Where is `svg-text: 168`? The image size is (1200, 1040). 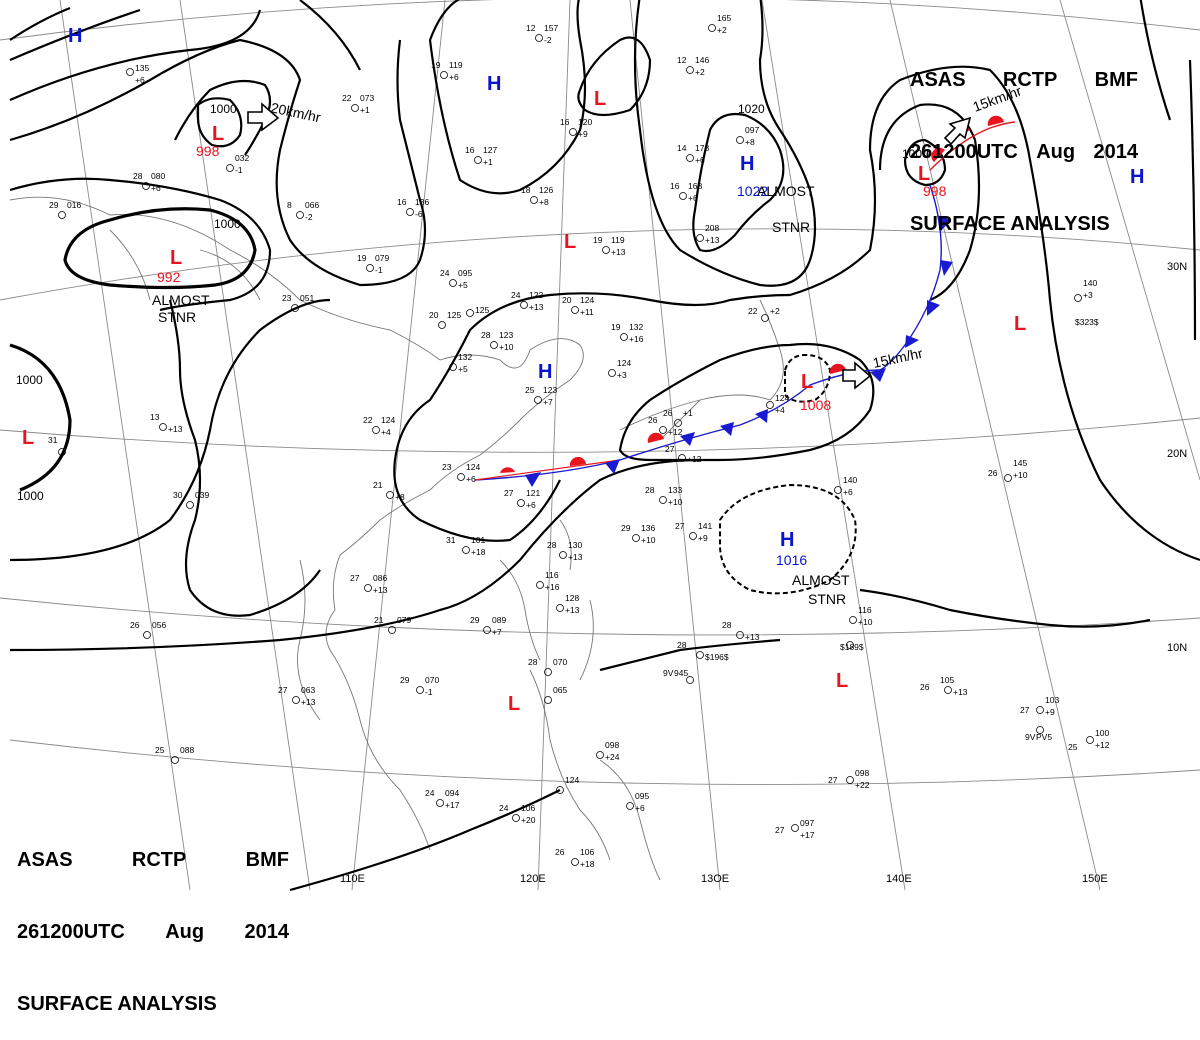
svg-text: 168 is located at coordinates (695, 186).